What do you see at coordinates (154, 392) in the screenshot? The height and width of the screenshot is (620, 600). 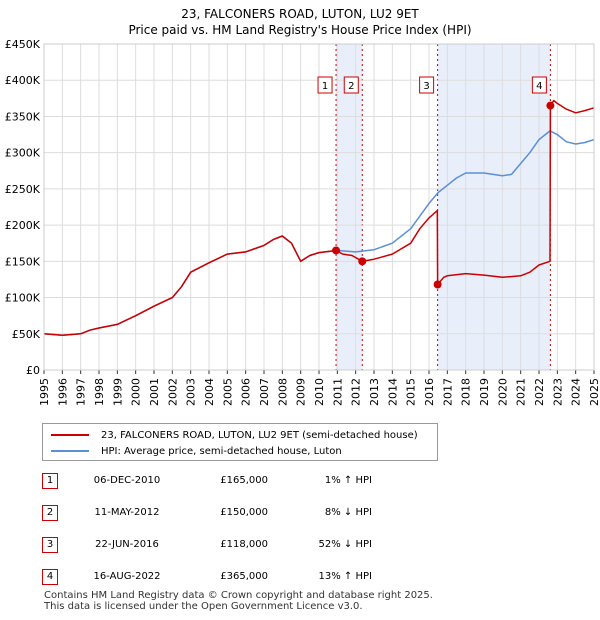 I see `x-tick-label: 2001` at bounding box center [154, 392].